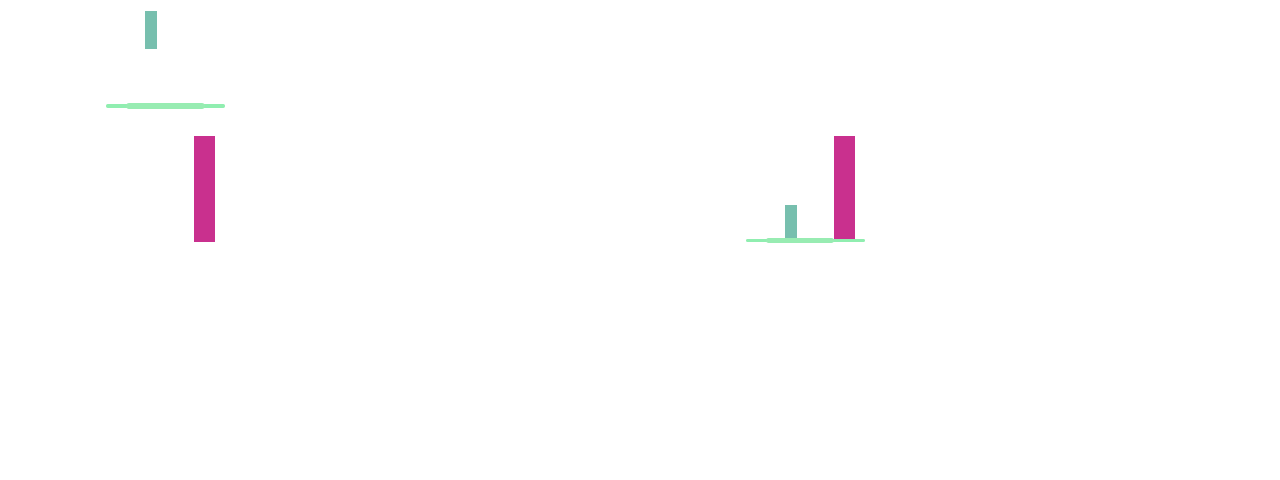 The height and width of the screenshot is (480, 1280). Describe the element at coordinates (791, 223) in the screenshot. I see `teal-bar-right` at that location.